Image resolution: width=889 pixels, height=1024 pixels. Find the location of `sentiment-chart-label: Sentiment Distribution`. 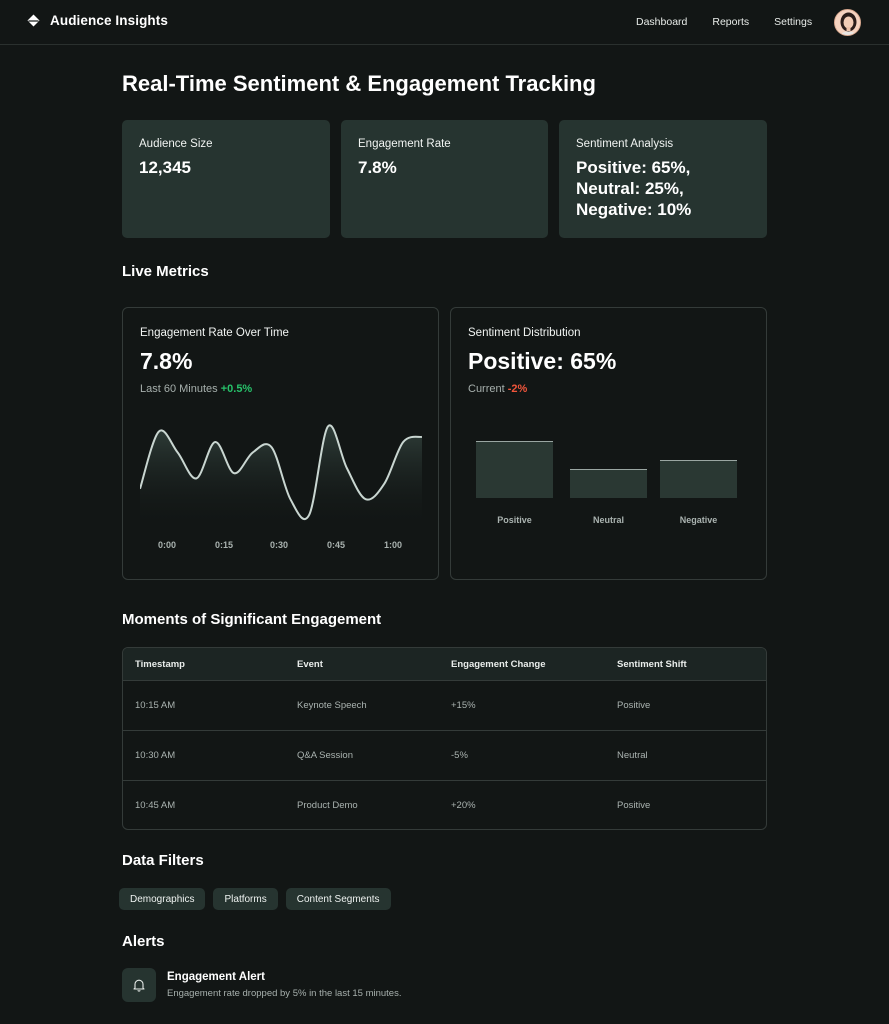

sentiment-chart-label: Sentiment Distribution is located at coordinates (524, 333).